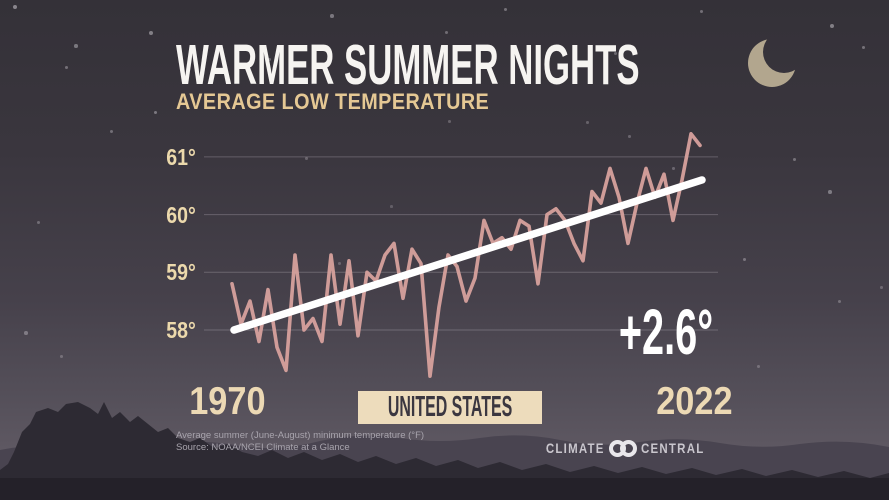 The height and width of the screenshot is (500, 889). I want to click on trend-change-annotation: +2.6°, so click(665, 332).